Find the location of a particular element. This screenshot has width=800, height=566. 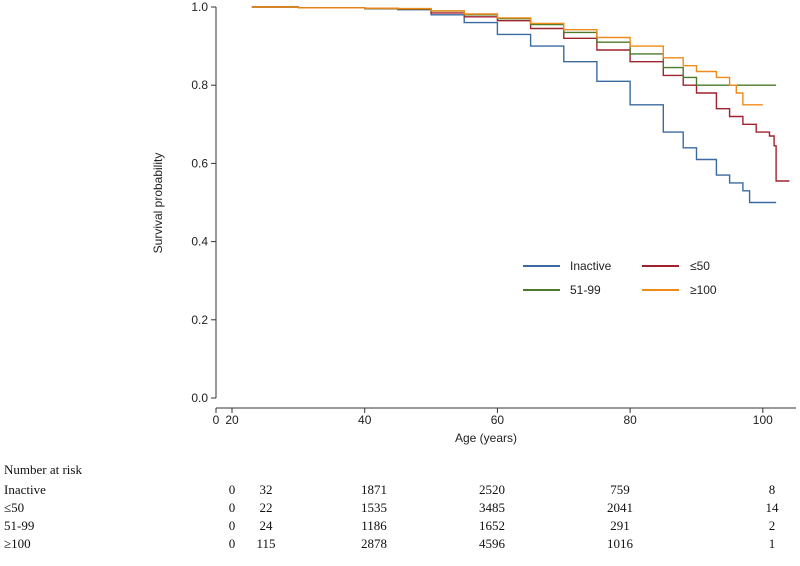

risk-row-label: ≥100 is located at coordinates (17, 543).